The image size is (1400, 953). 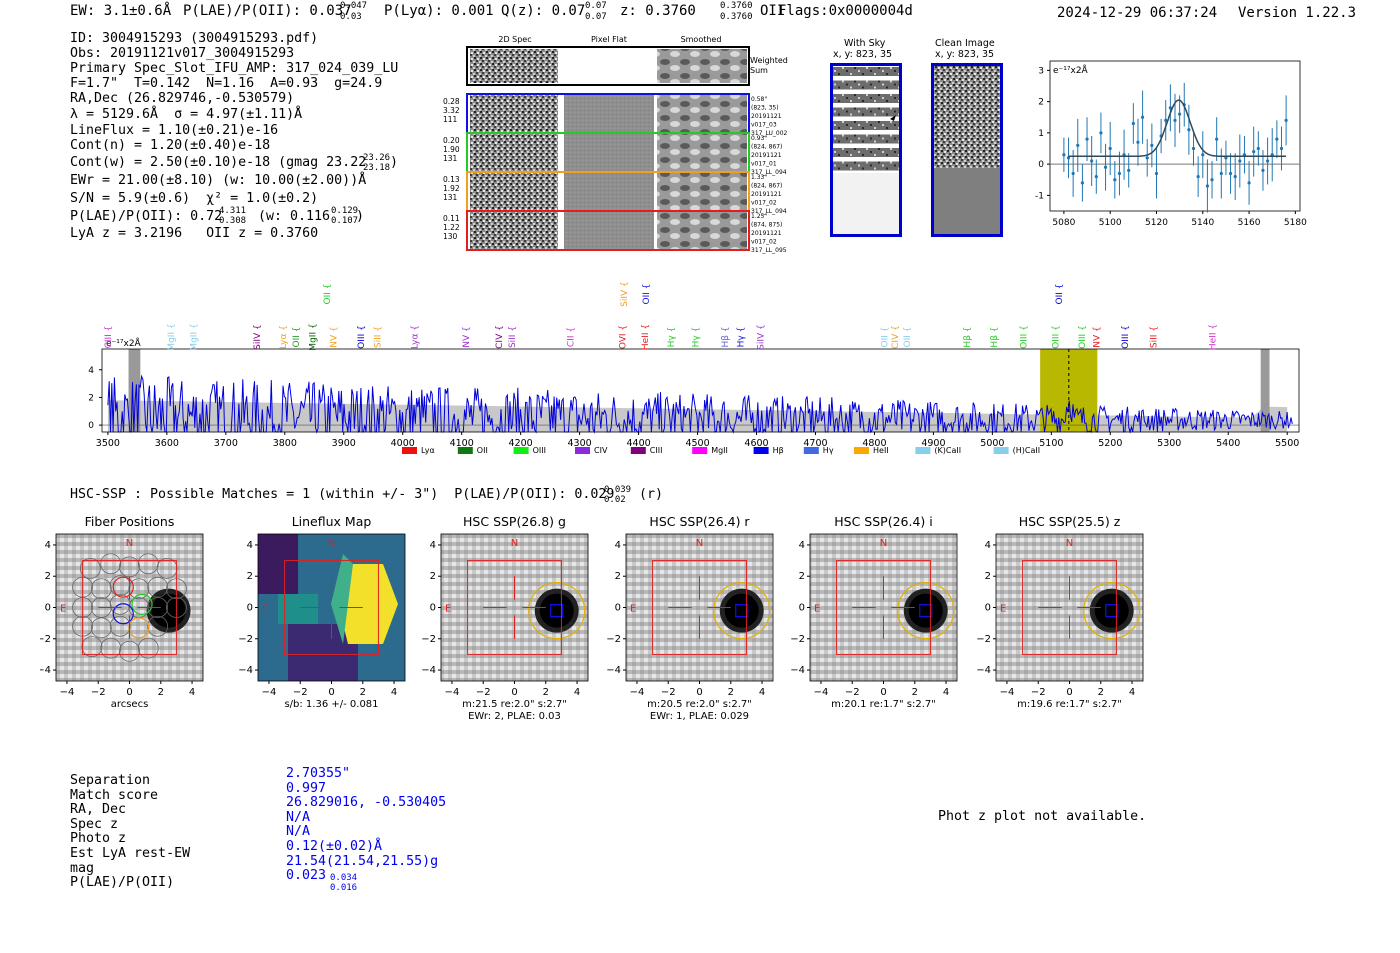 What do you see at coordinates (1026, 450) in the screenshot?
I see `legend-label: (H)CaII` at bounding box center [1026, 450].